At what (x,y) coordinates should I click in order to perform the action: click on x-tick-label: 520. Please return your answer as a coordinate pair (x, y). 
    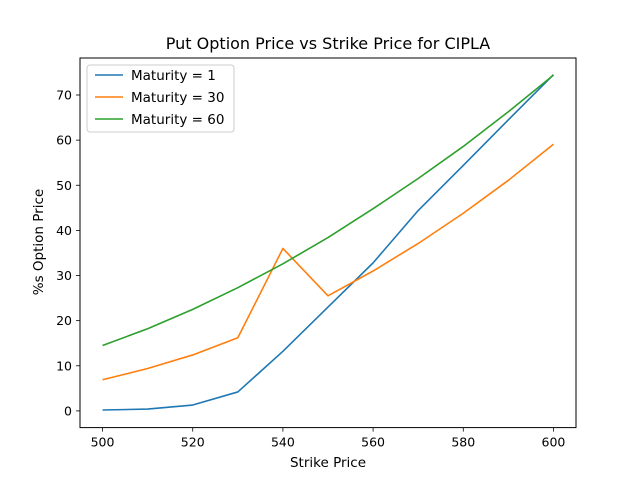
    Looking at the image, I should click on (193, 442).